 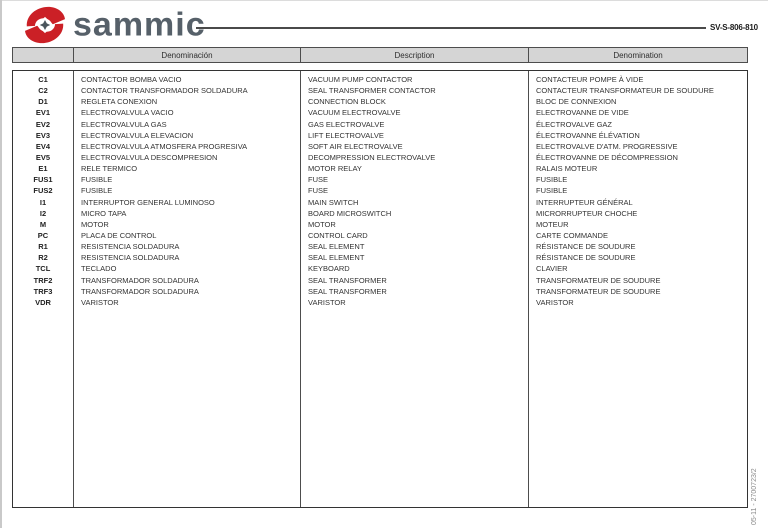 What do you see at coordinates (119, 102) in the screenshot?
I see `cell-denominacion: REGLETA CONEXION` at bounding box center [119, 102].